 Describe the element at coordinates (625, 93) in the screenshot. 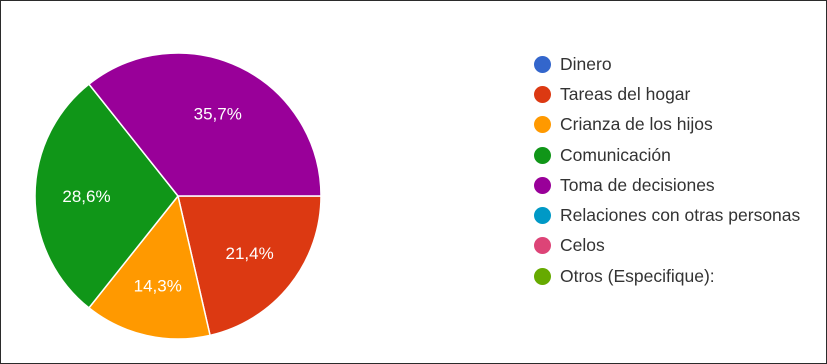

I see `legend-label-tareas-del-hogar: Tareas del hogar` at that location.